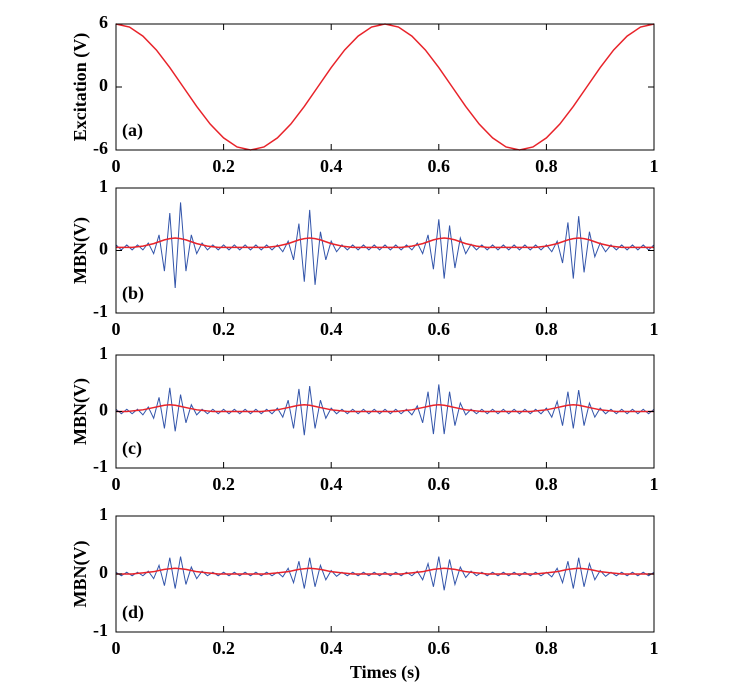 The image size is (732, 687). Describe the element at coordinates (103, 22) in the screenshot. I see `y-tick-label: 6` at that location.